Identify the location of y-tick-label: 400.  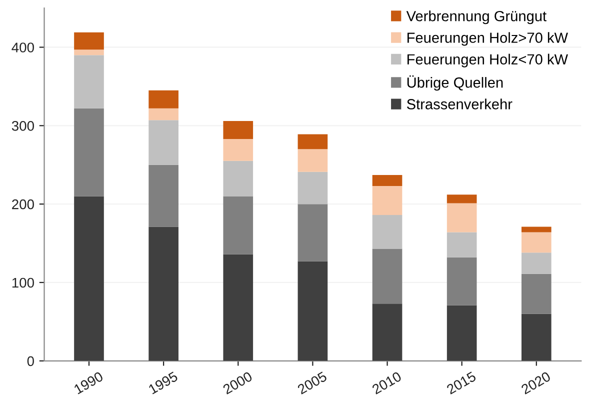
(23, 47).